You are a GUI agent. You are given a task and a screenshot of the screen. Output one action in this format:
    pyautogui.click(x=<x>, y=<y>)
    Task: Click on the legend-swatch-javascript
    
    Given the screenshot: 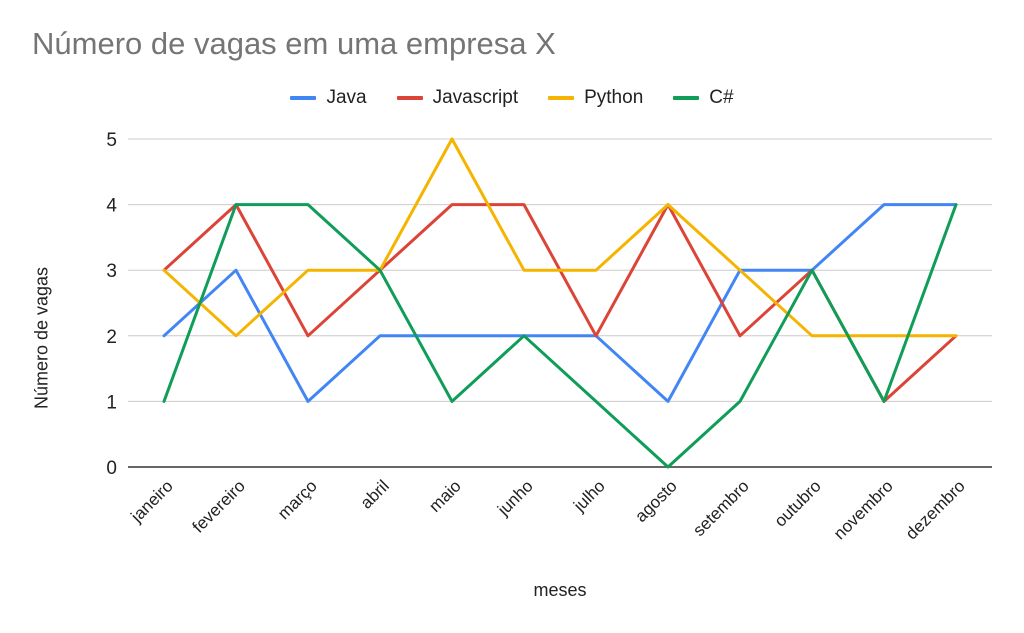 What is the action you would take?
    pyautogui.click(x=409, y=98)
    